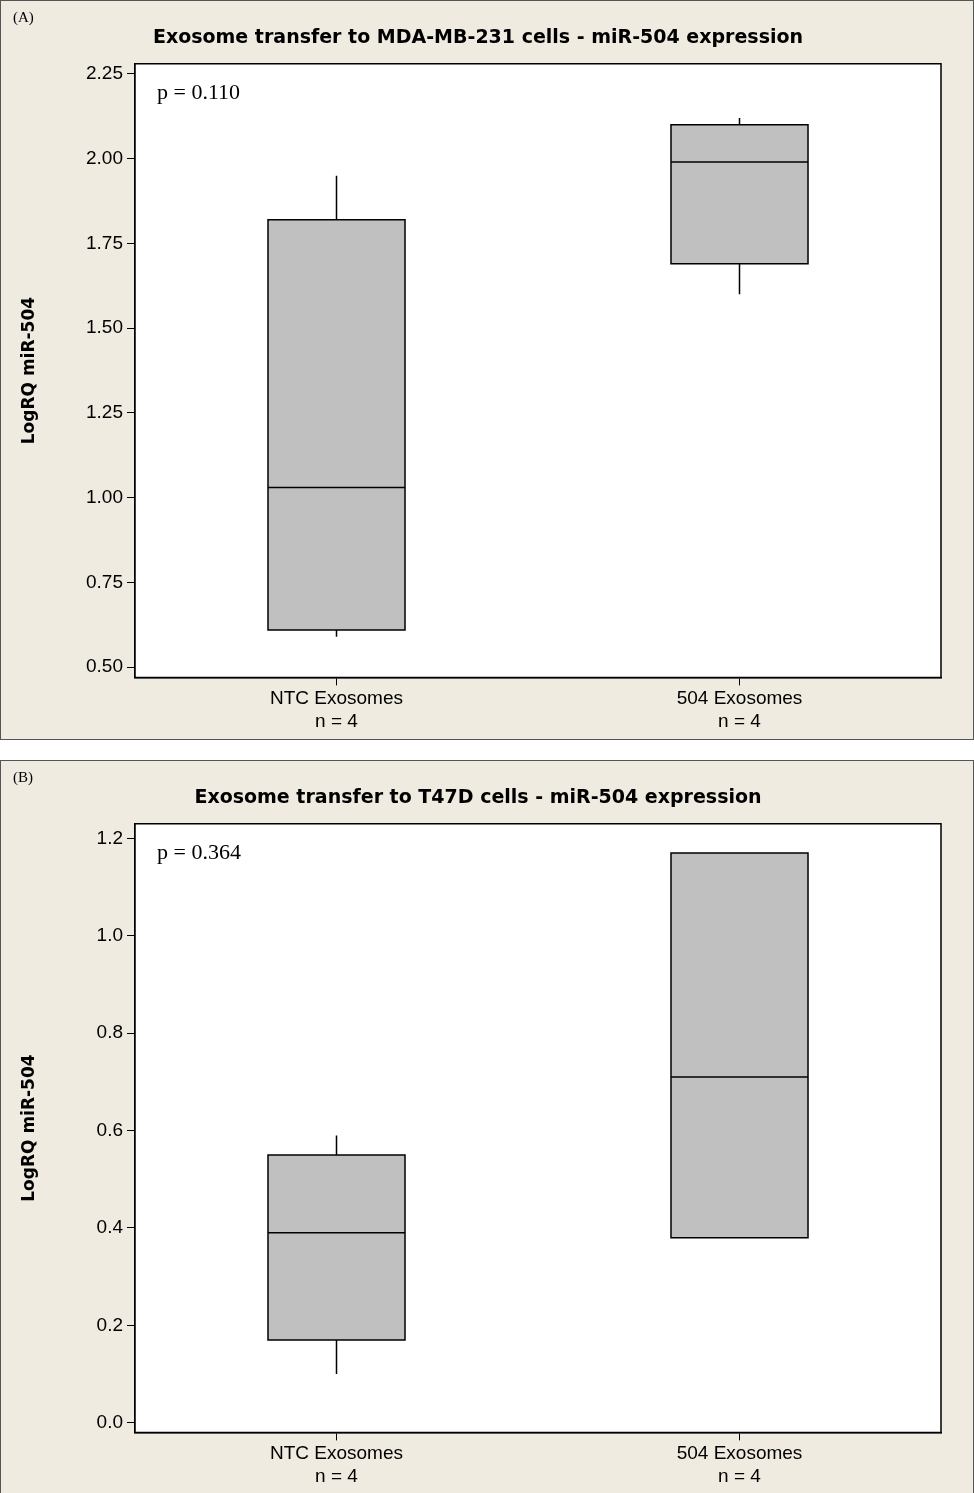 The width and height of the screenshot is (974, 1493). I want to click on annotation: p = 0.110, so click(199, 91).